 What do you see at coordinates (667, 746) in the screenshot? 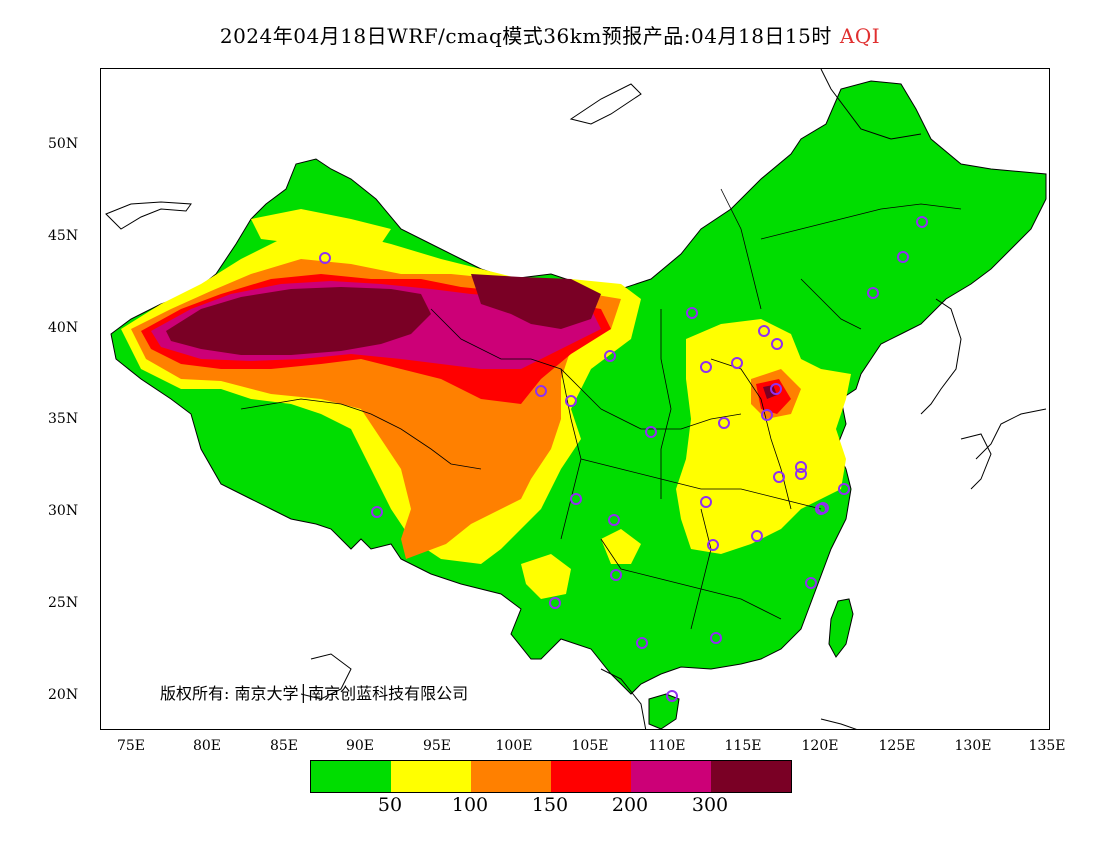
I see `lon-label-110e: 110E` at bounding box center [667, 746].